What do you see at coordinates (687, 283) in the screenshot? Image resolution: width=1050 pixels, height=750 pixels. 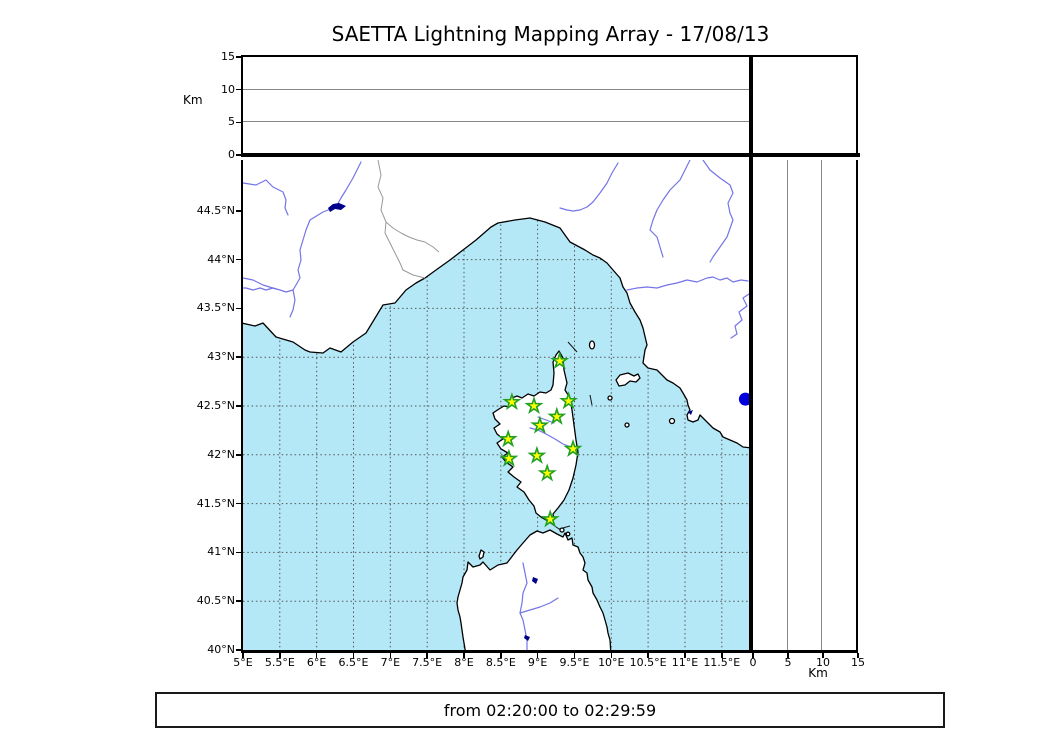 I see `river-arno` at bounding box center [687, 283].